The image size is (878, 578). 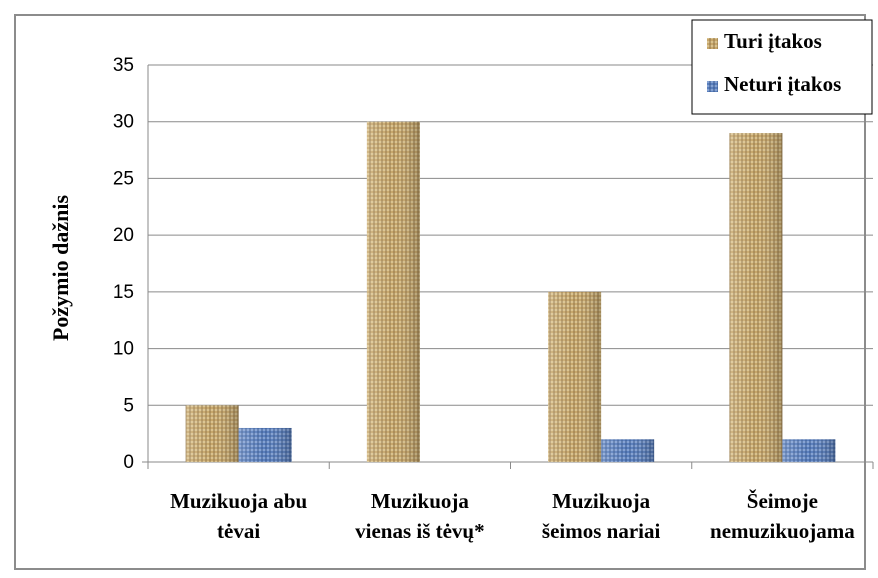 I want to click on legend-box, so click(x=782, y=67).